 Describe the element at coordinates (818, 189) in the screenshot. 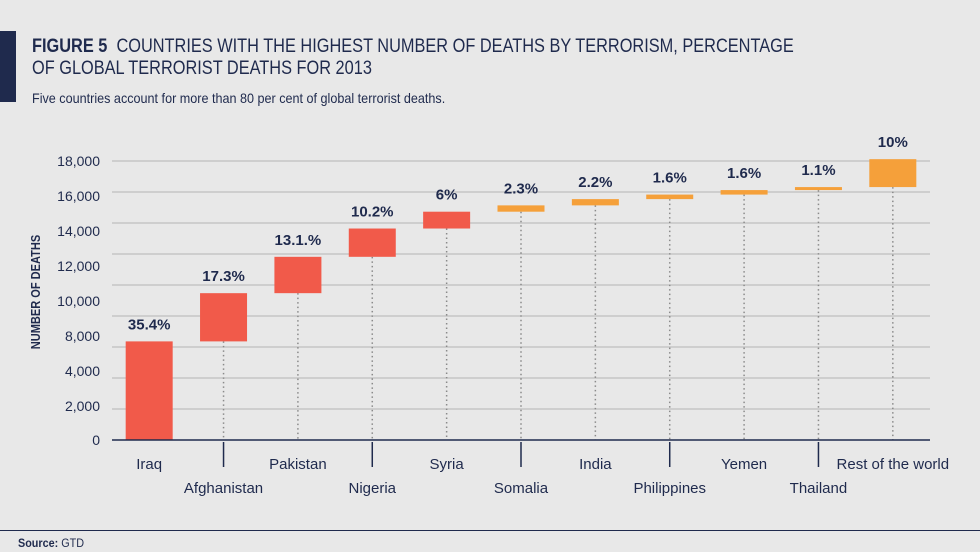

I see `bar-thailand` at that location.